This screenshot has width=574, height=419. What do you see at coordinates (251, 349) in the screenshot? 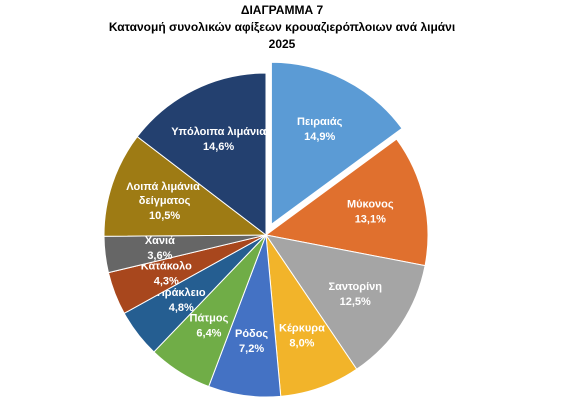
I see `value-label: 7,2%` at bounding box center [251, 349].